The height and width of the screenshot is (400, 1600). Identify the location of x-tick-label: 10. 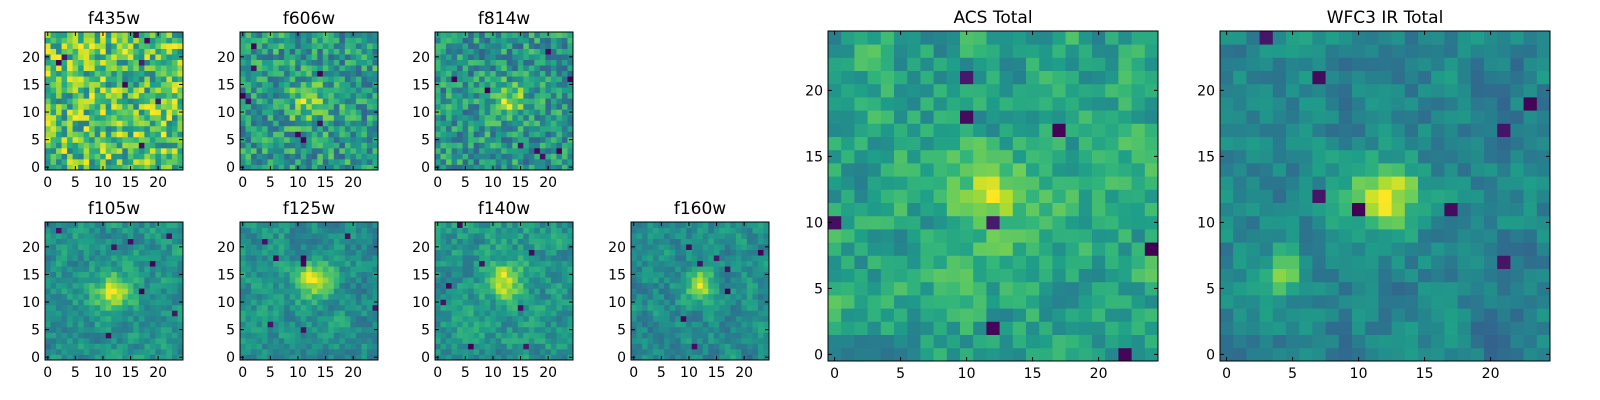
(493, 373).